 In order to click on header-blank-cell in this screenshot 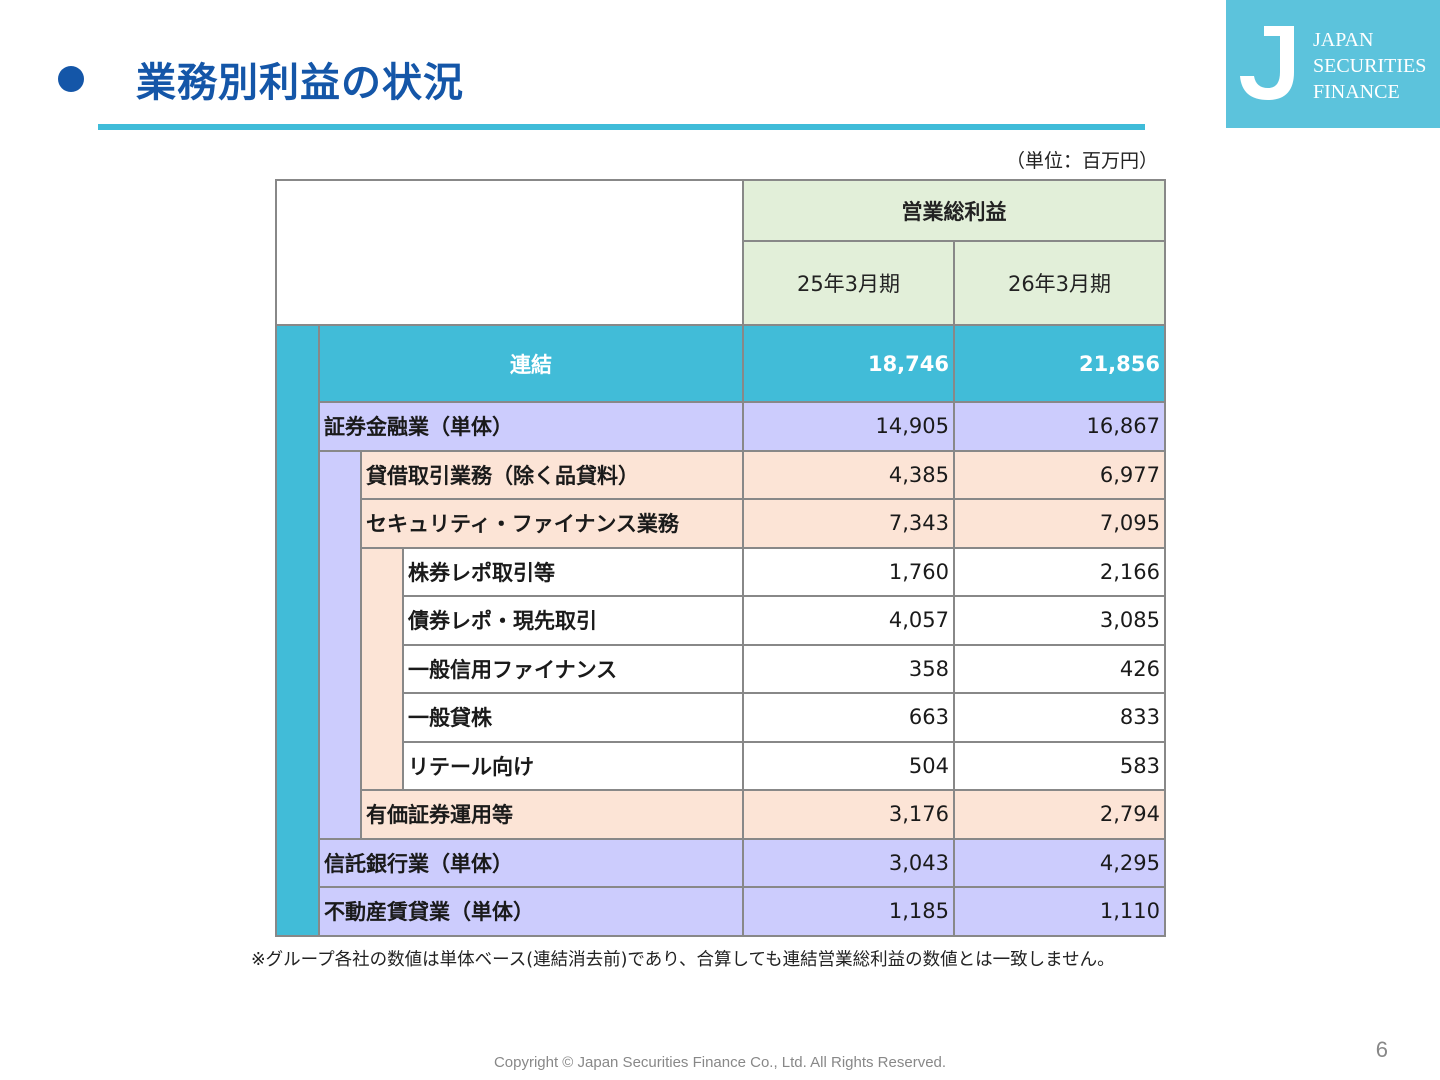, I will do `click(509, 252)`.